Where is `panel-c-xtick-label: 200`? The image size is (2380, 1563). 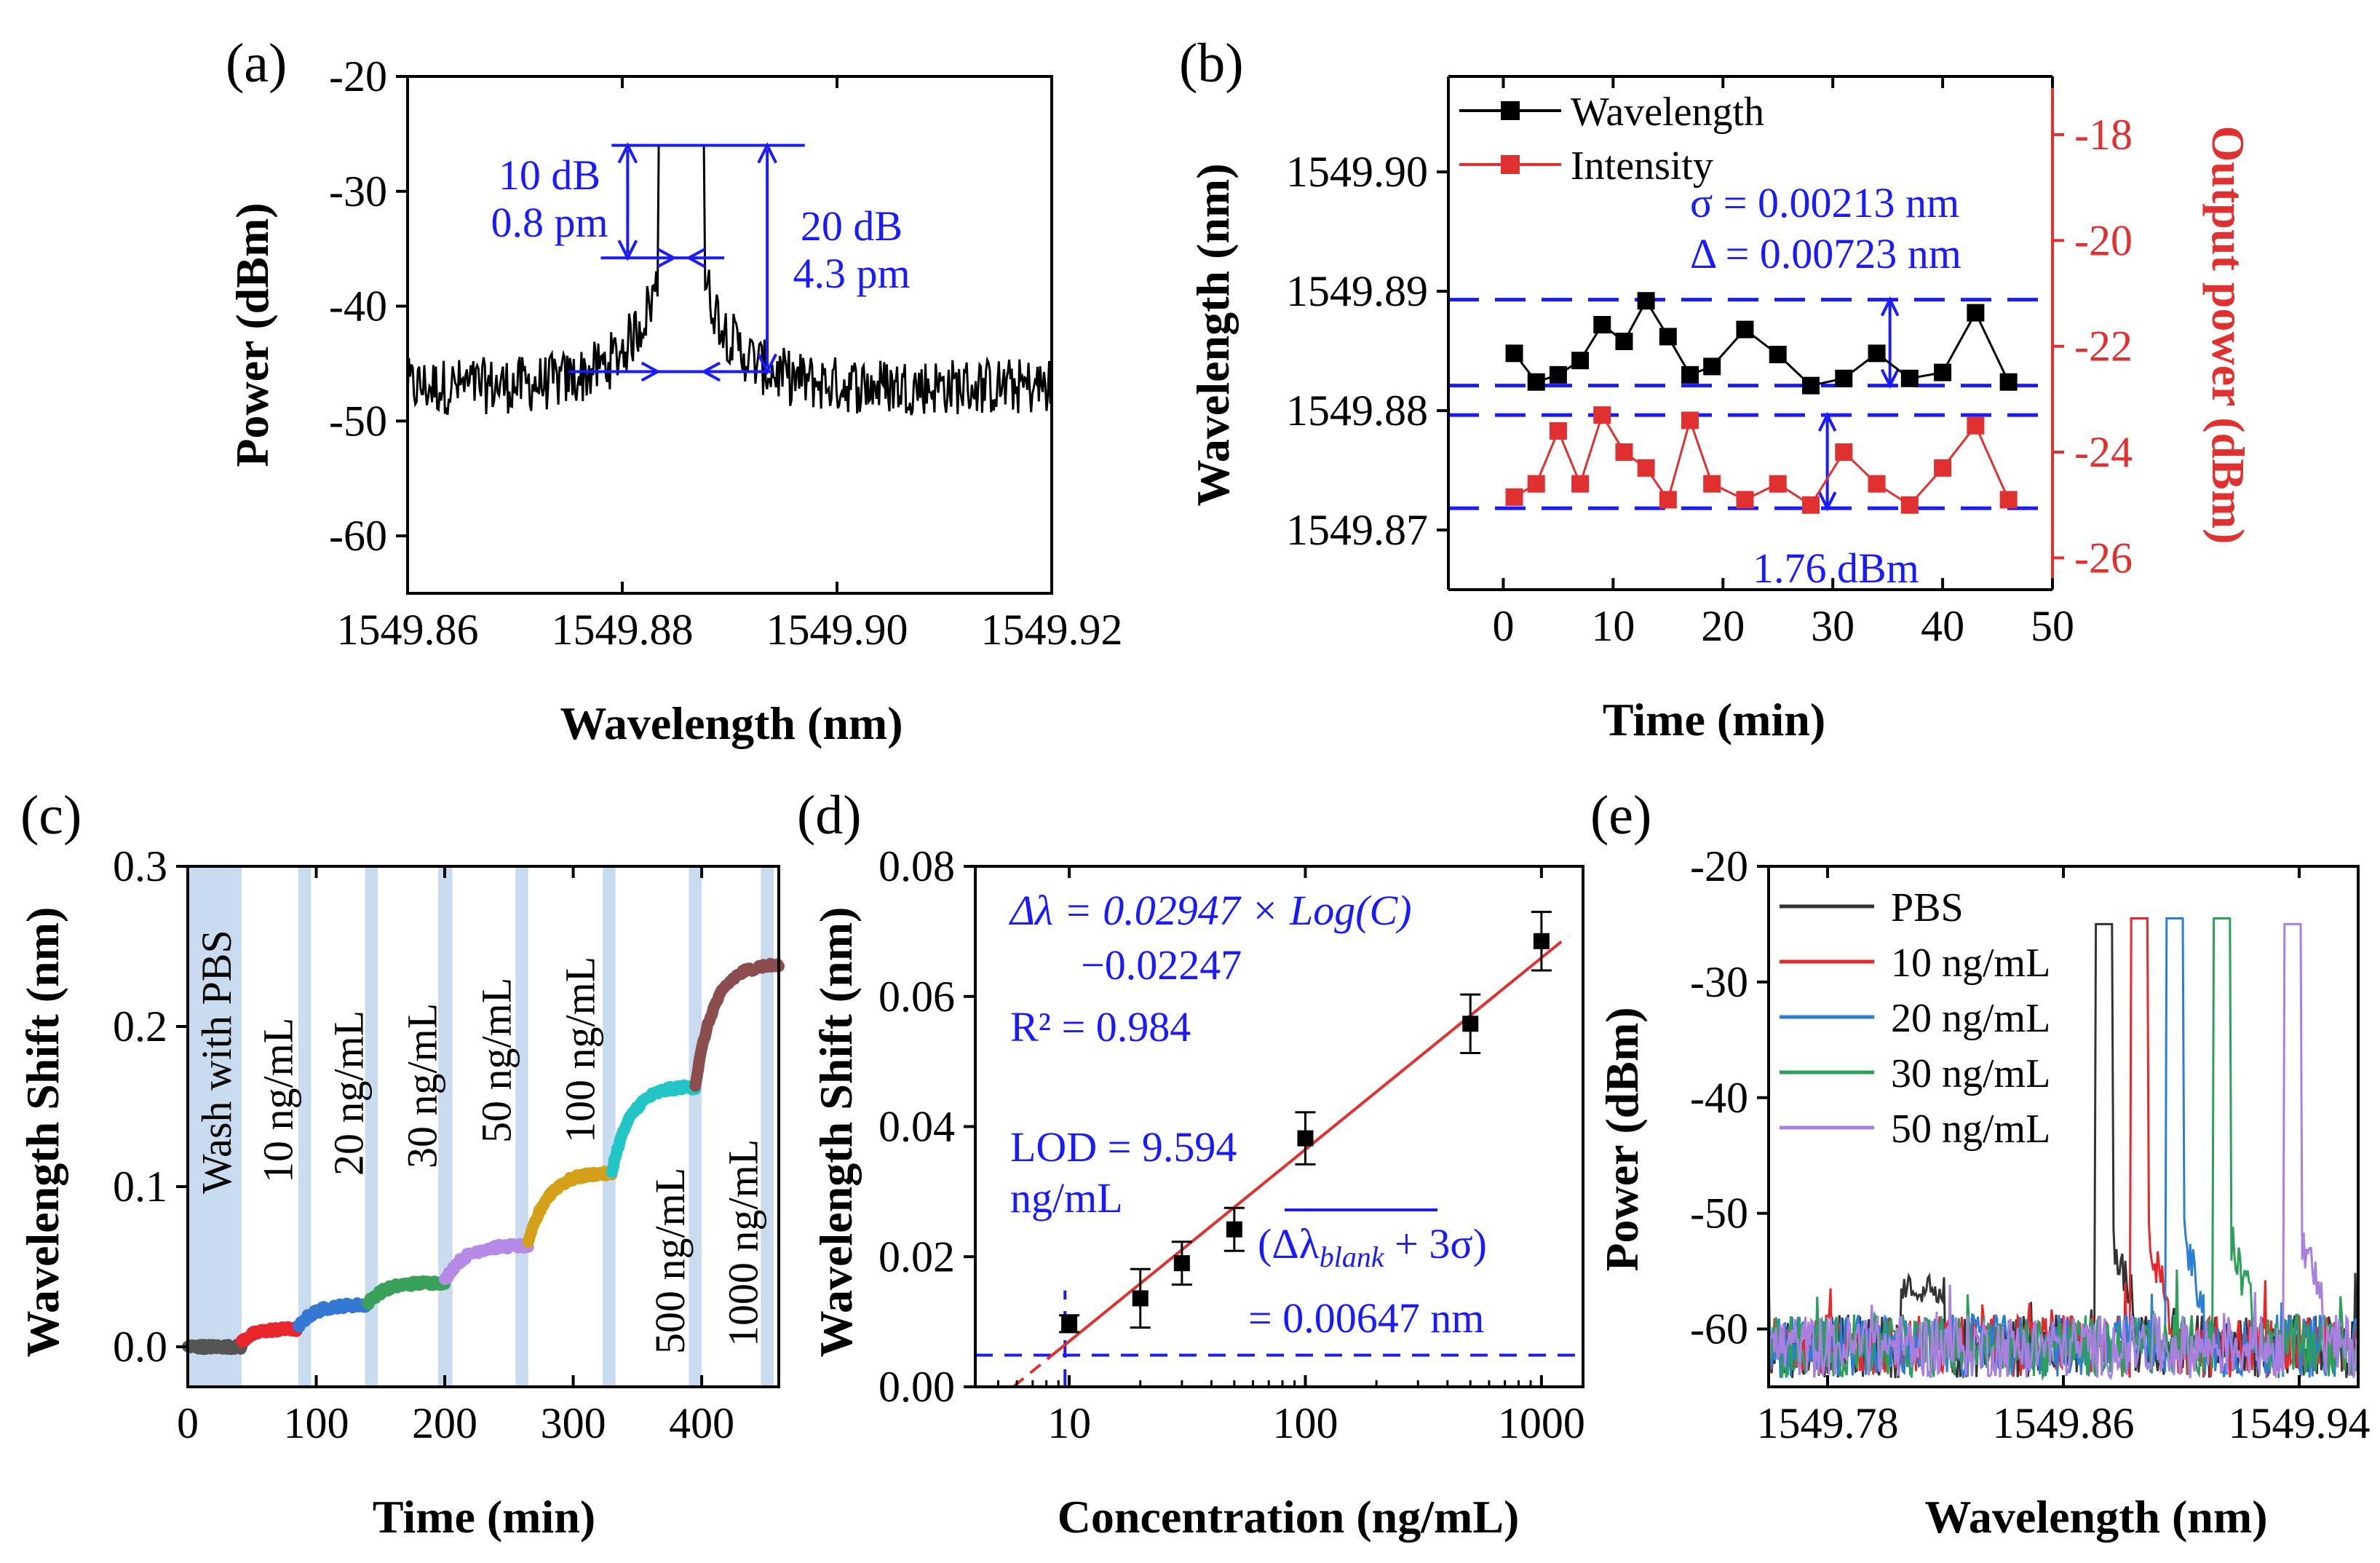
panel-c-xtick-label: 200 is located at coordinates (444, 1423).